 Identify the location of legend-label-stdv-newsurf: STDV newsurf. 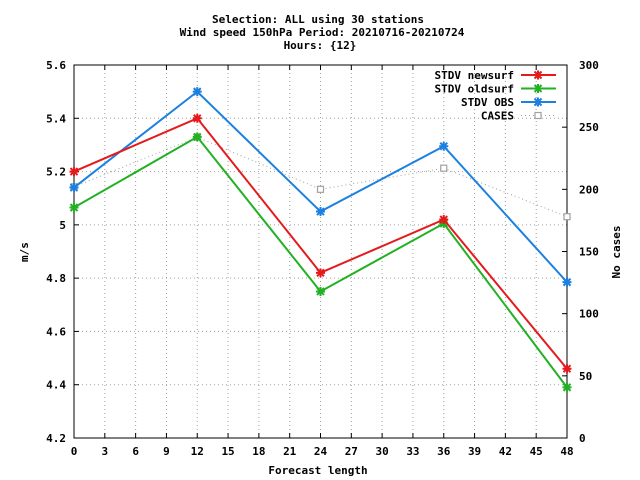
(474, 75).